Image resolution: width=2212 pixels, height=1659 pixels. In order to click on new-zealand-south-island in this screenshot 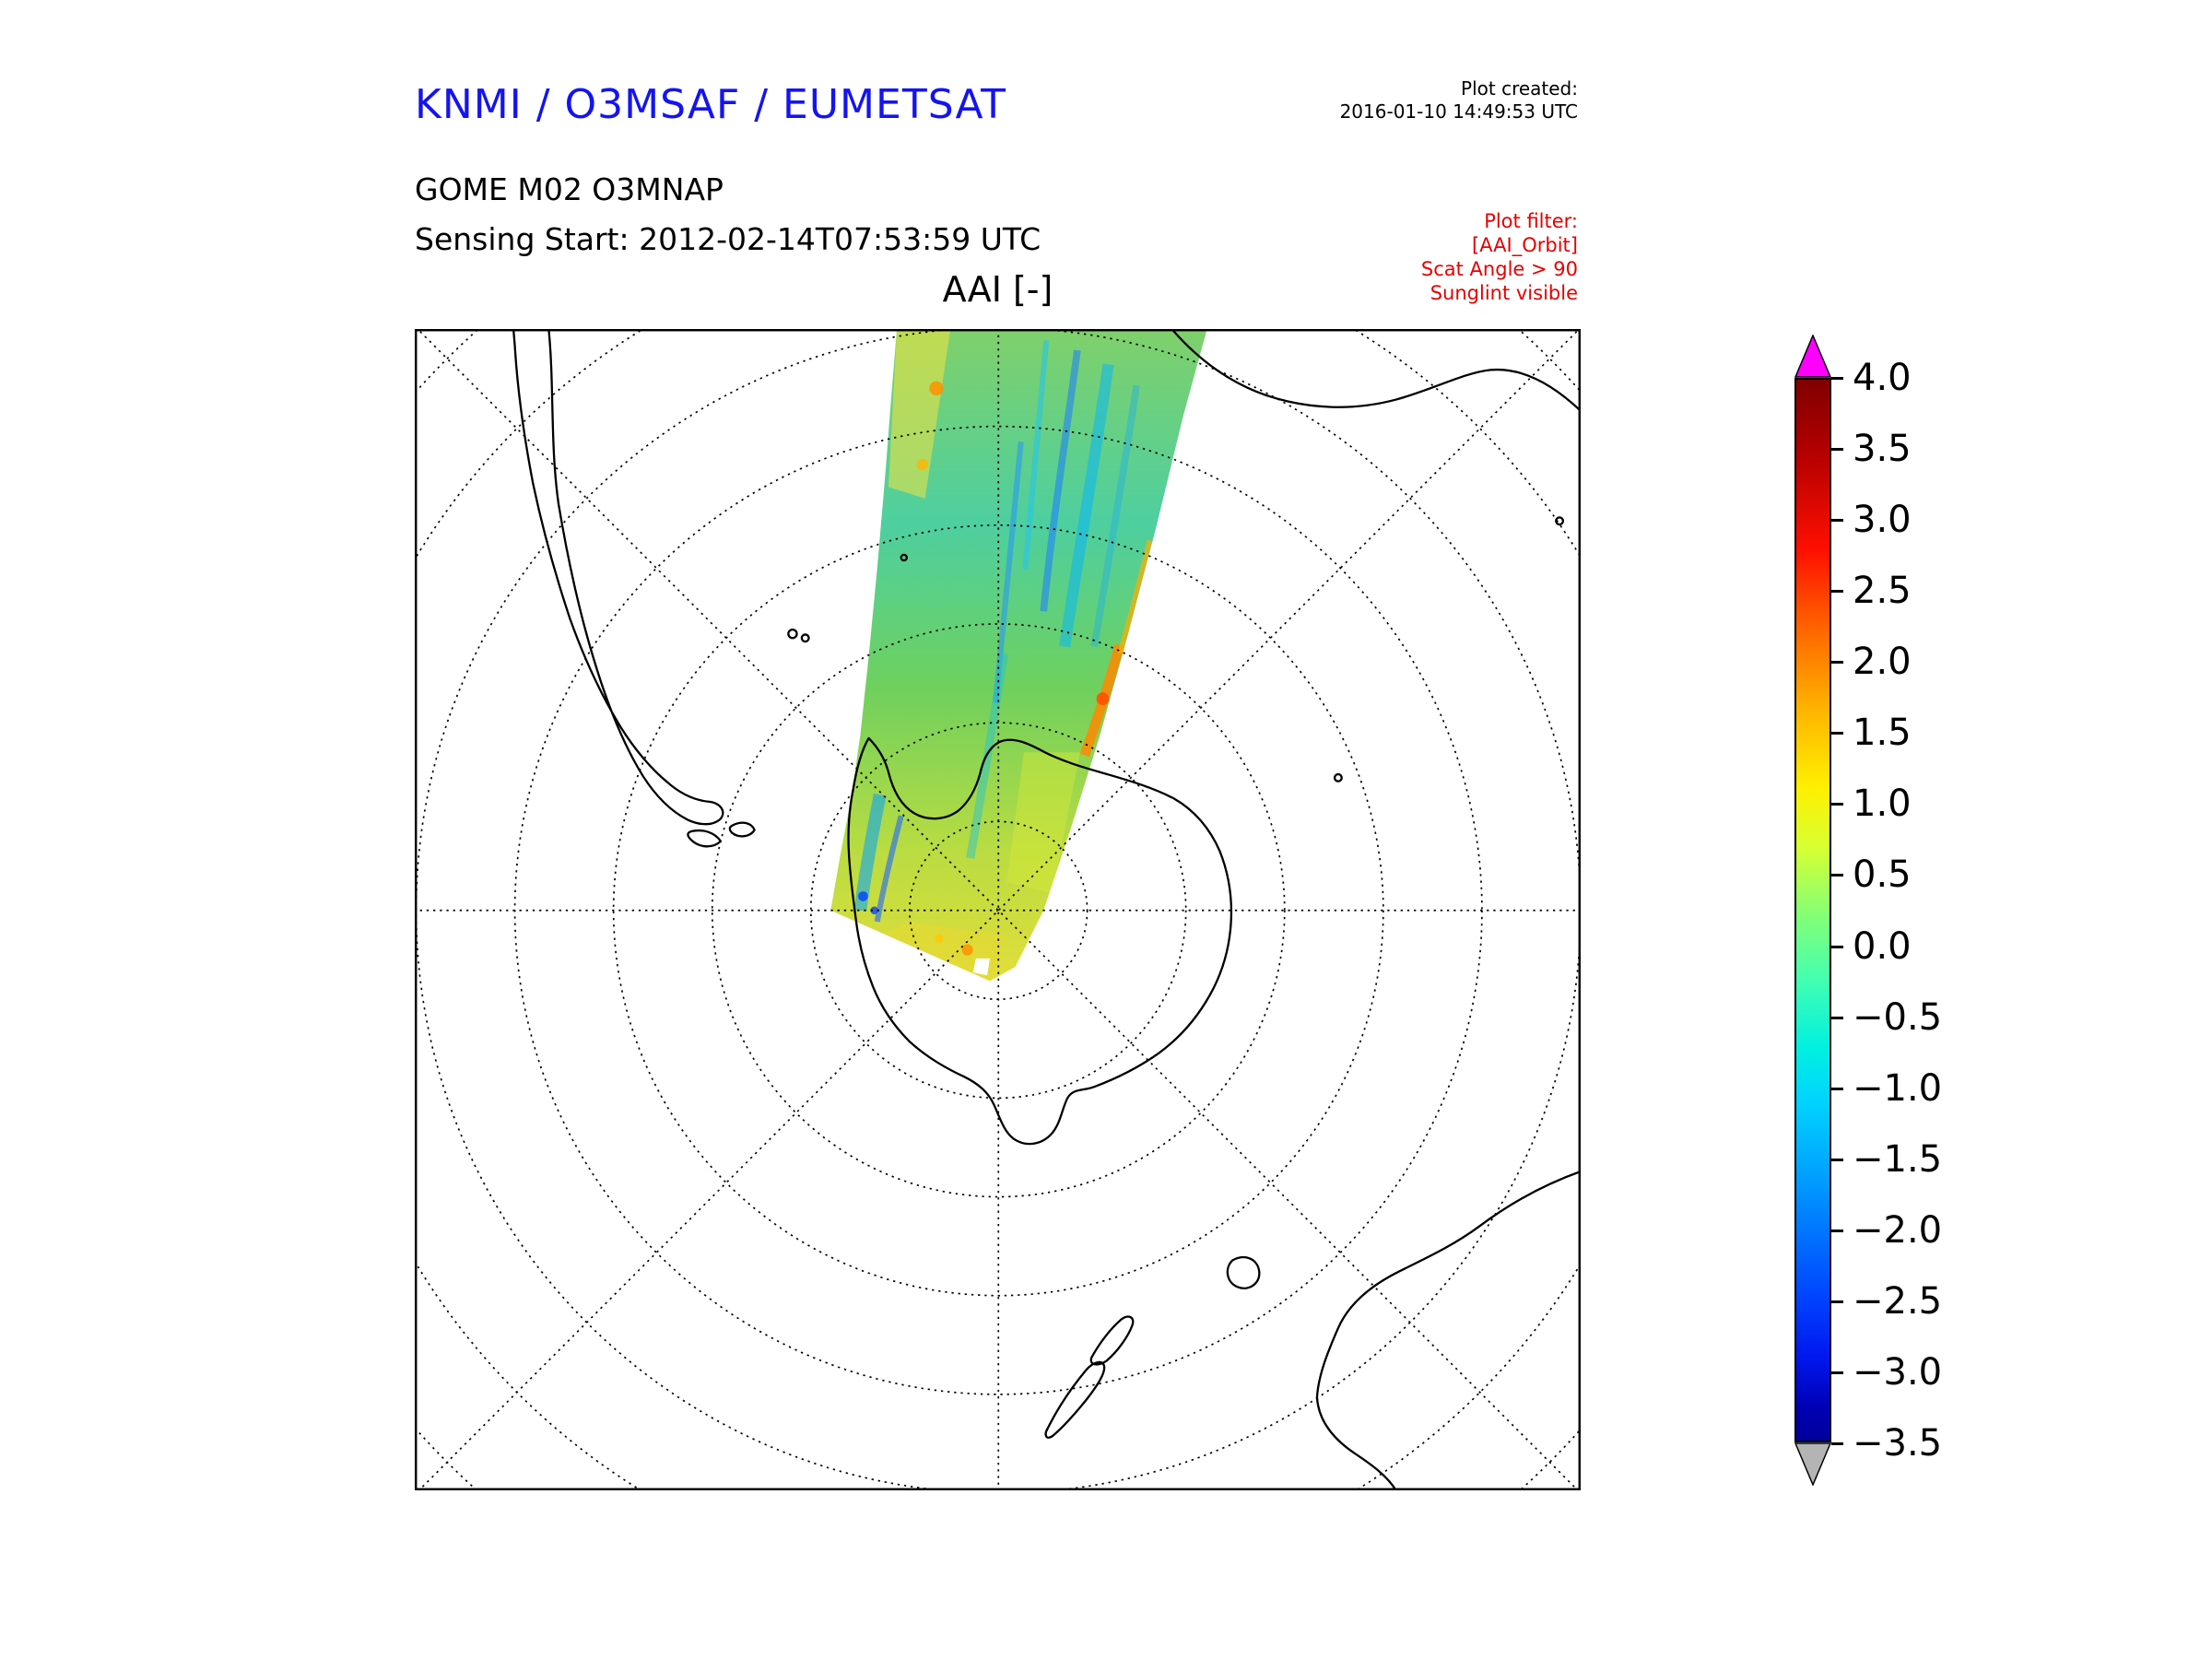, I will do `click(1075, 1399)`.